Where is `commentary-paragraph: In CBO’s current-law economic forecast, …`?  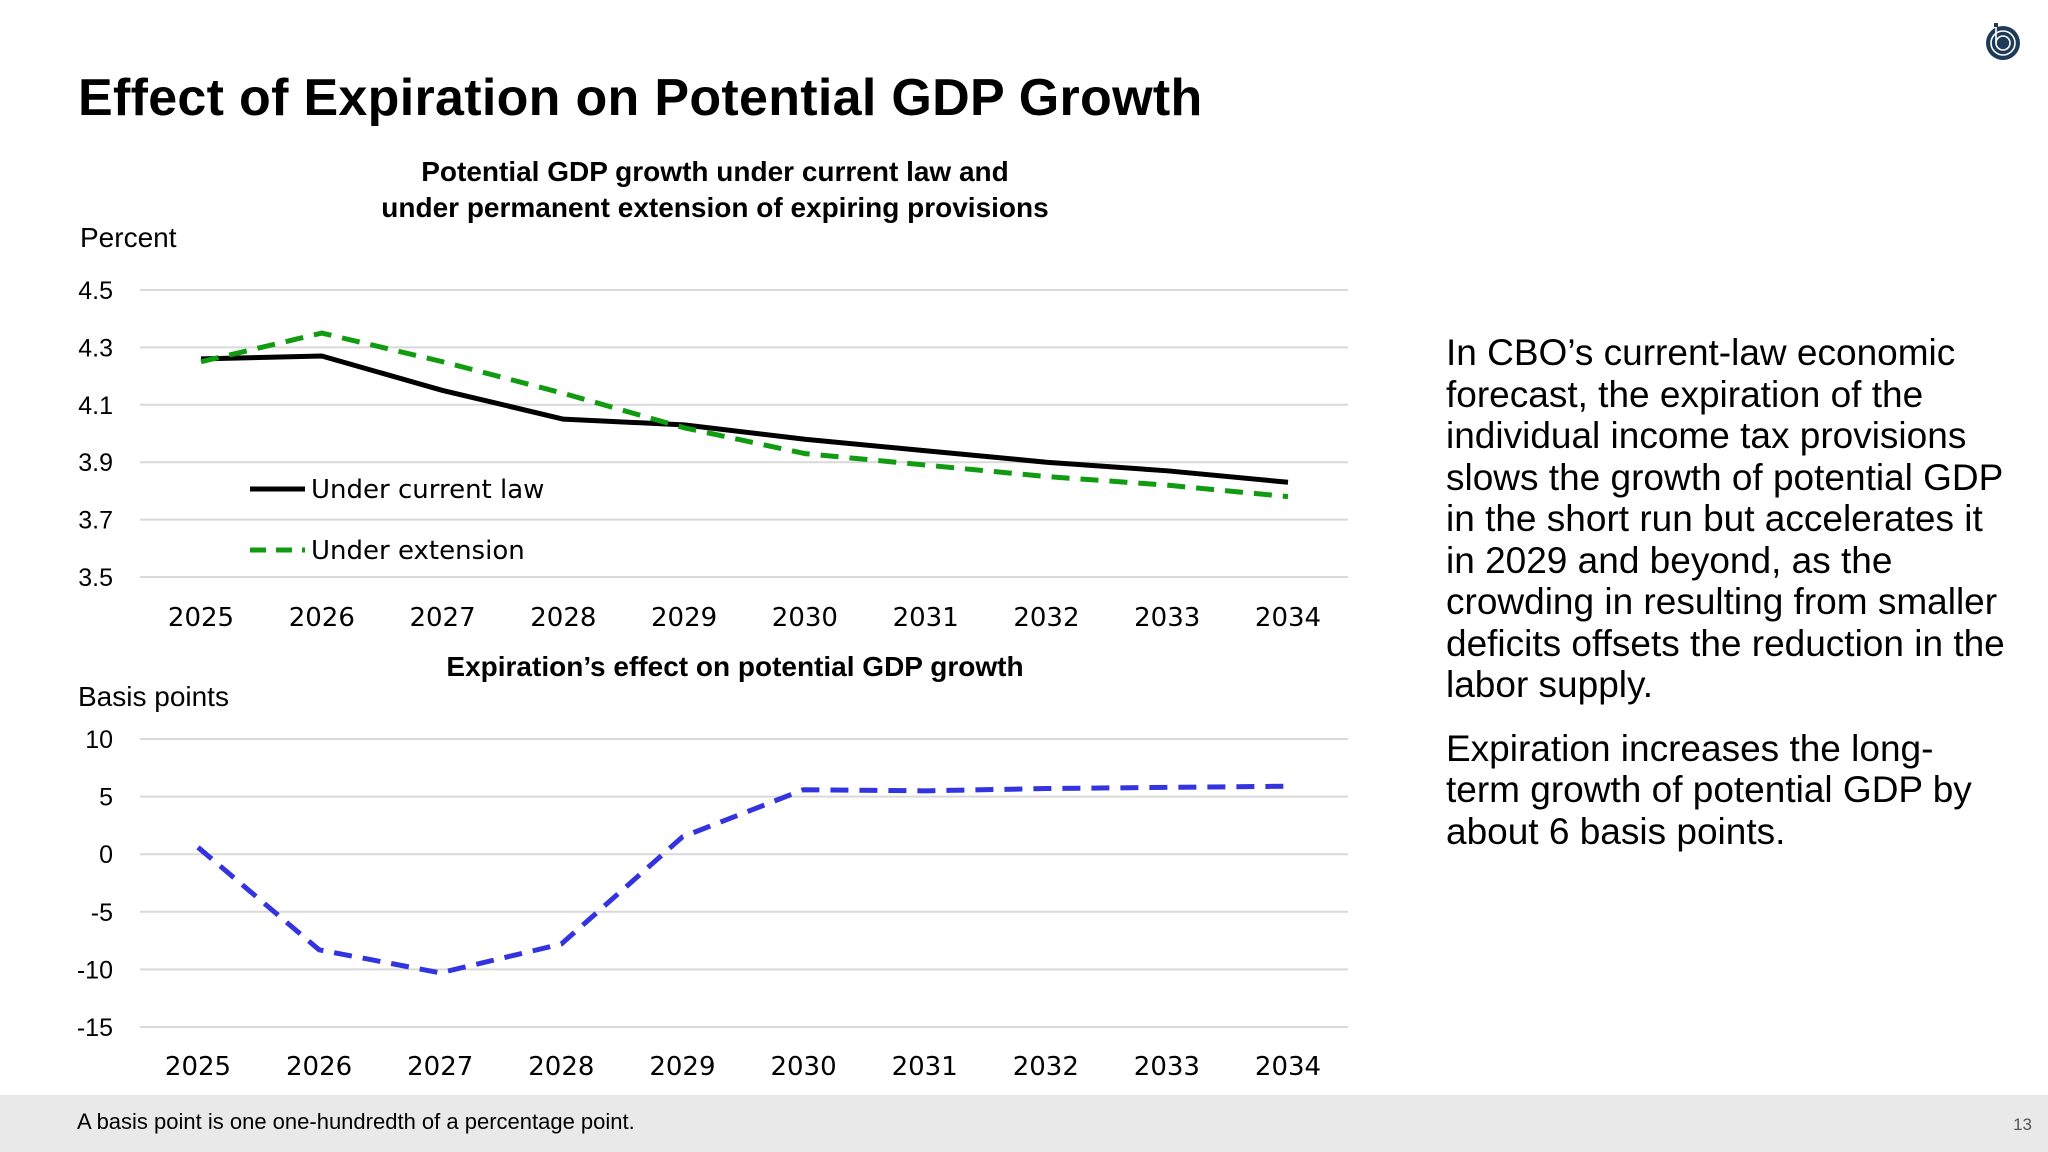
commentary-paragraph: In CBO’s current-law economic forecast, … is located at coordinates (1725, 518).